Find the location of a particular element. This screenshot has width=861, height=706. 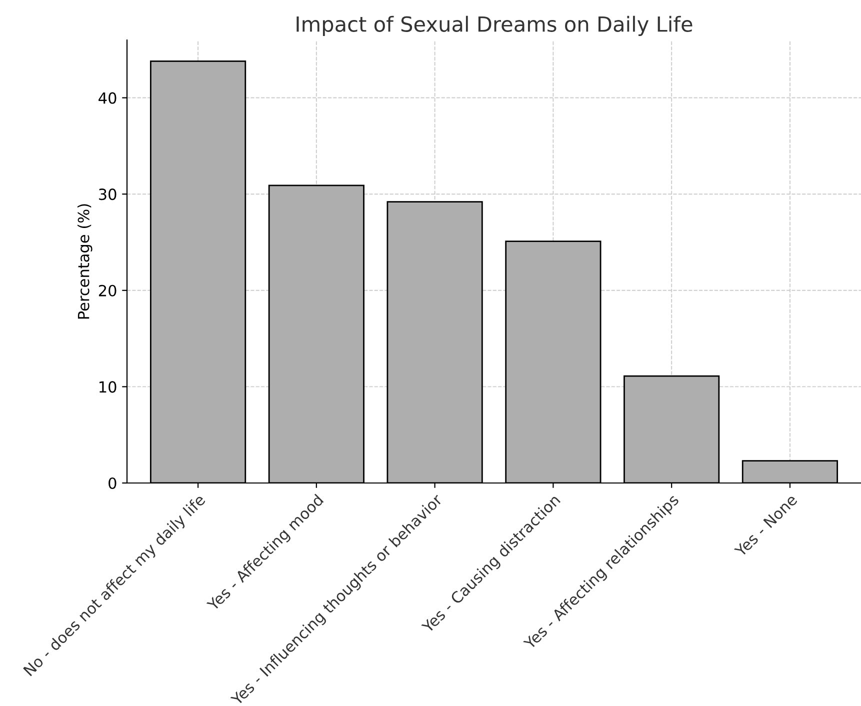

y-axis-title: Percentage (%) is located at coordinates (85, 261).